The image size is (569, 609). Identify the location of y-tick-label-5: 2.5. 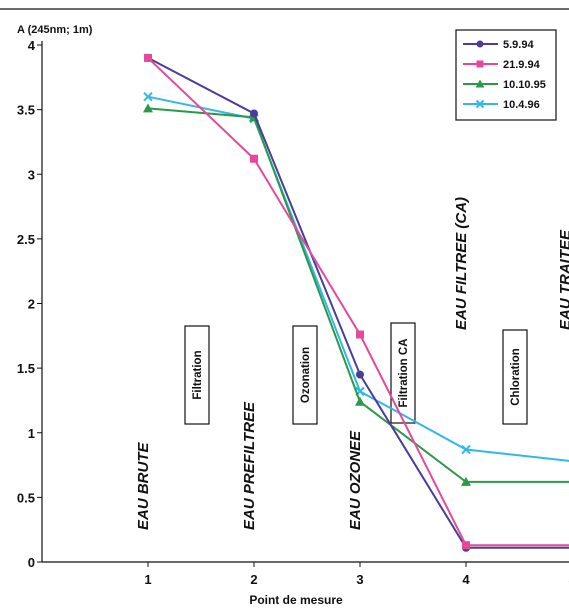
(26, 239).